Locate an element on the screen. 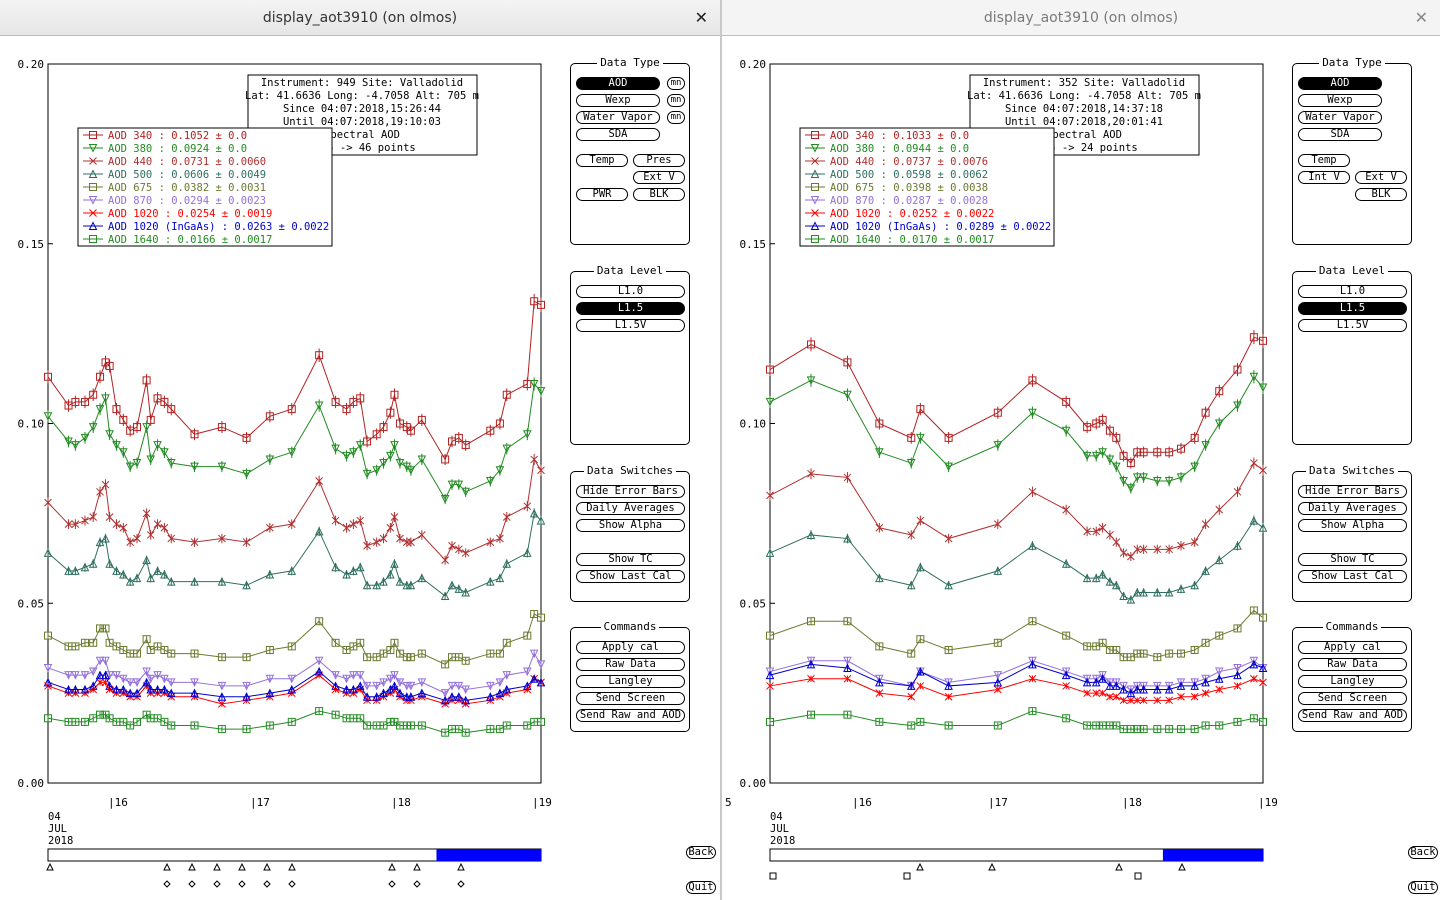 Image resolution: width=1440 pixels, height=900 pixels. button-pres: Pres is located at coordinates (659, 160).